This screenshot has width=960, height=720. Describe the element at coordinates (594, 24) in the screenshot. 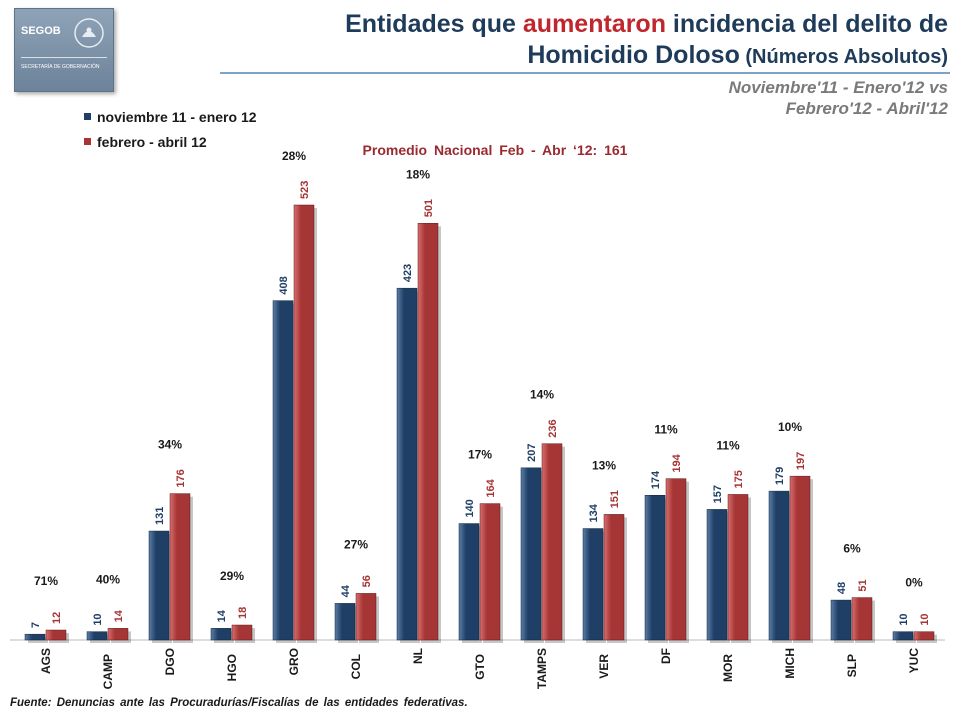

I see `title-highlight: aumentaron` at that location.